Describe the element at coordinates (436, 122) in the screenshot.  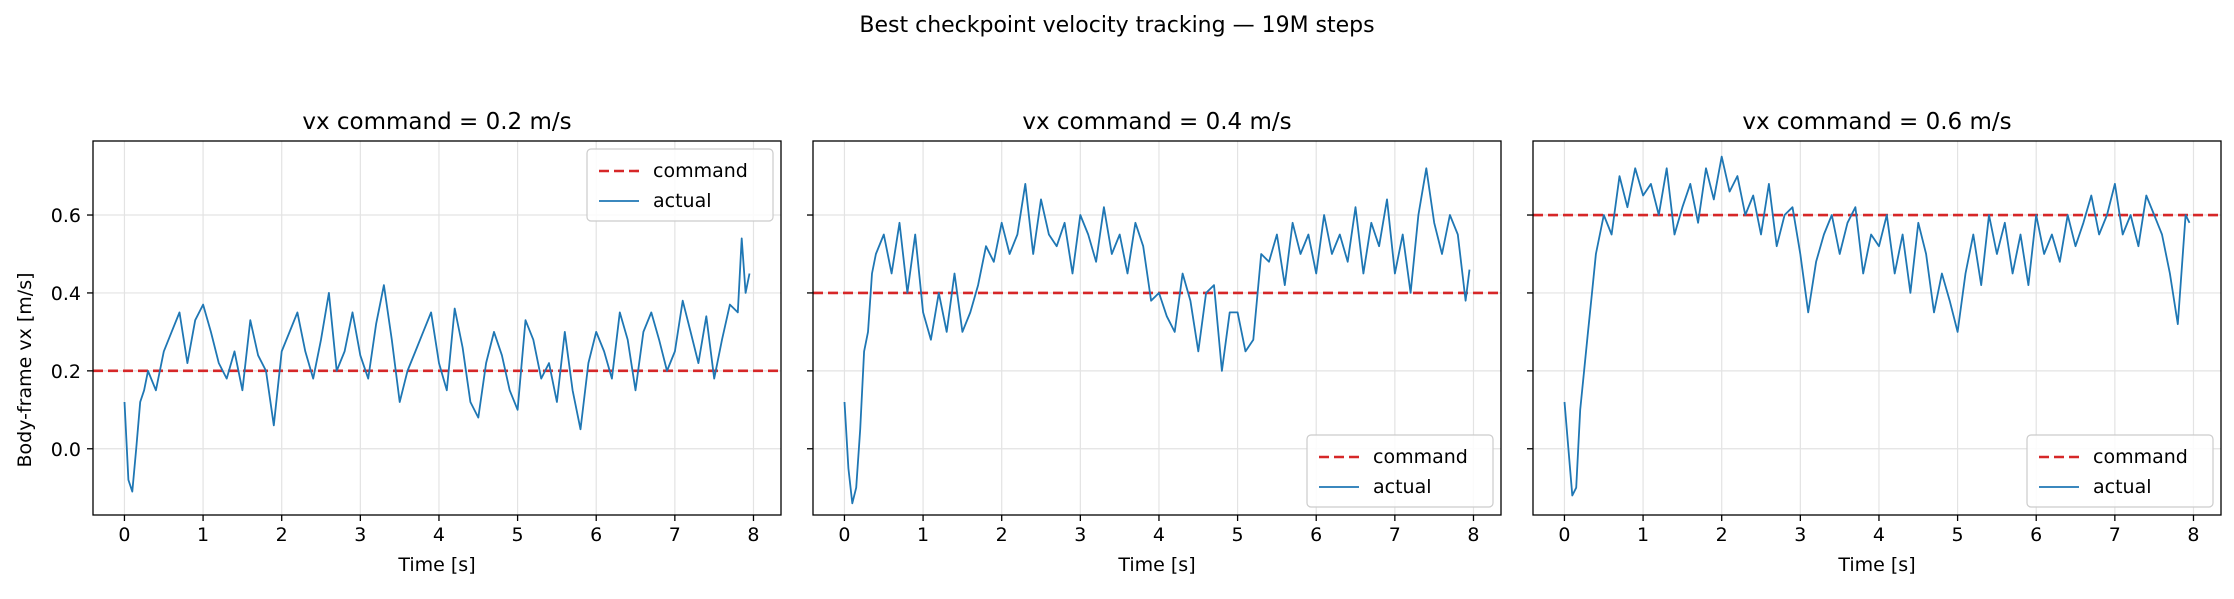
I see `panel-title: vx command = 0.2 m/s` at that location.